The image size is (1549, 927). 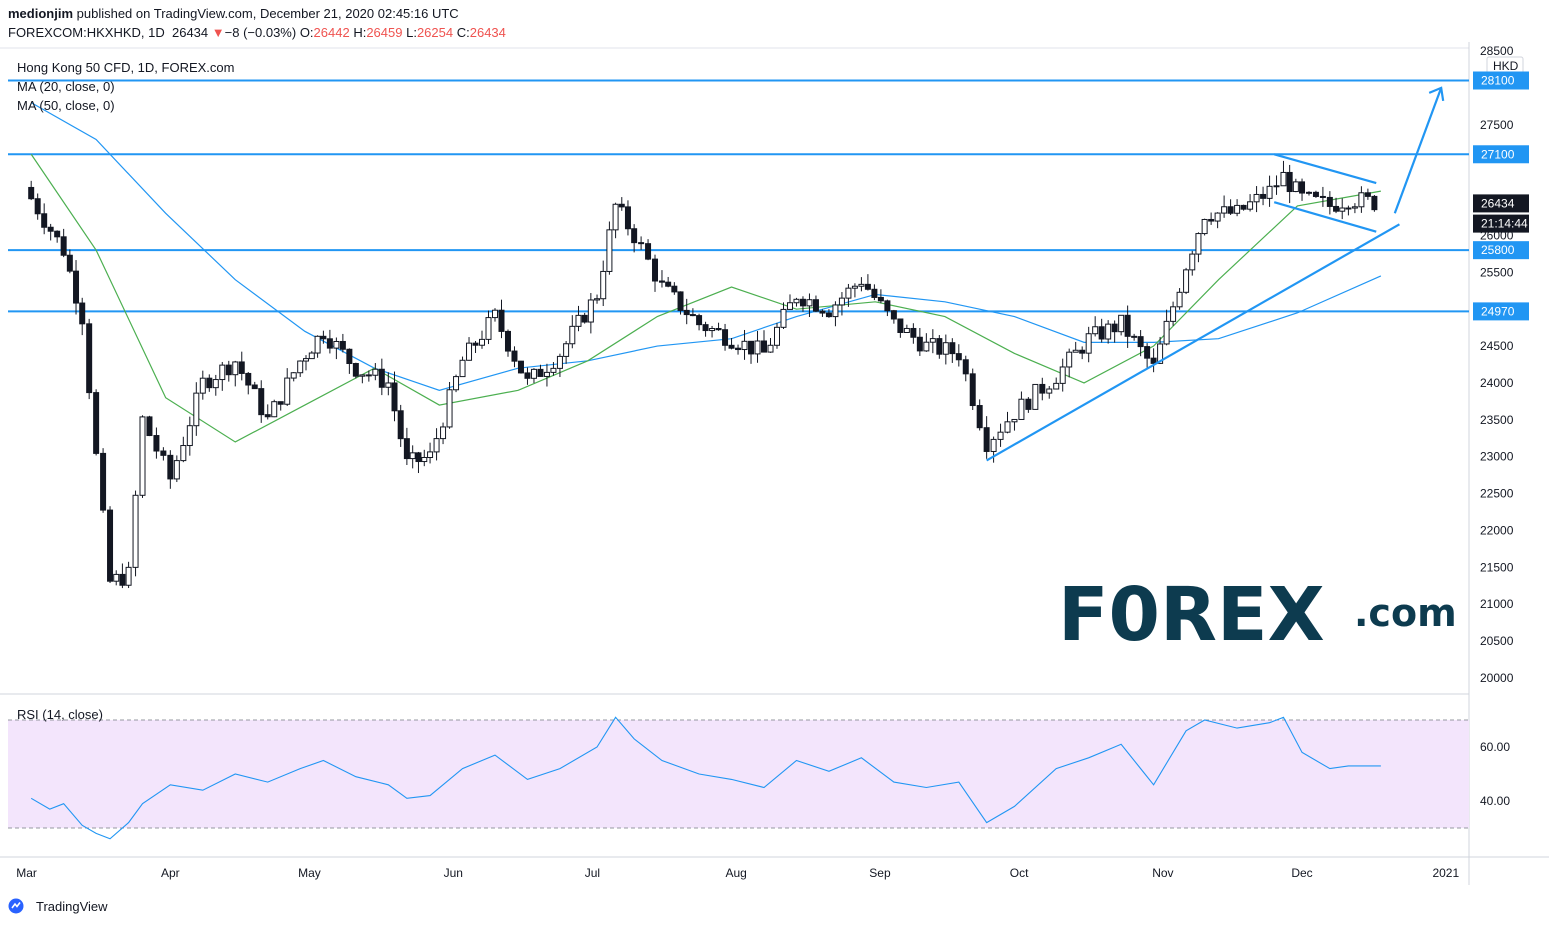 What do you see at coordinates (1498, 311) in the screenshot?
I see `price-tag-label: 24970` at bounding box center [1498, 311].